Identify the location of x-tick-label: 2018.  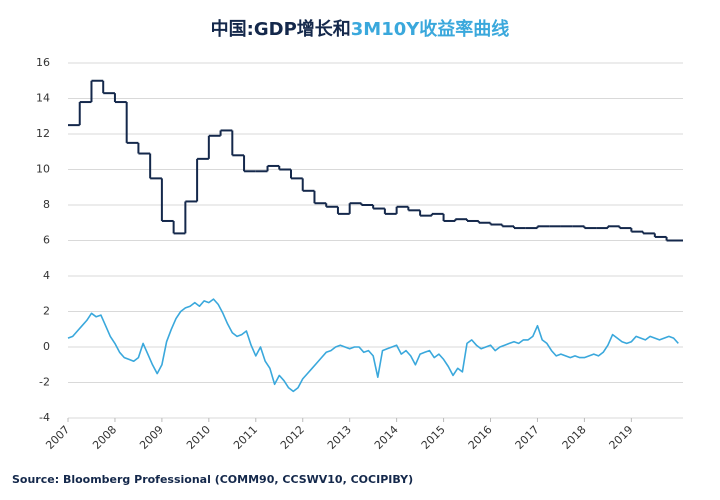
(574, 437).